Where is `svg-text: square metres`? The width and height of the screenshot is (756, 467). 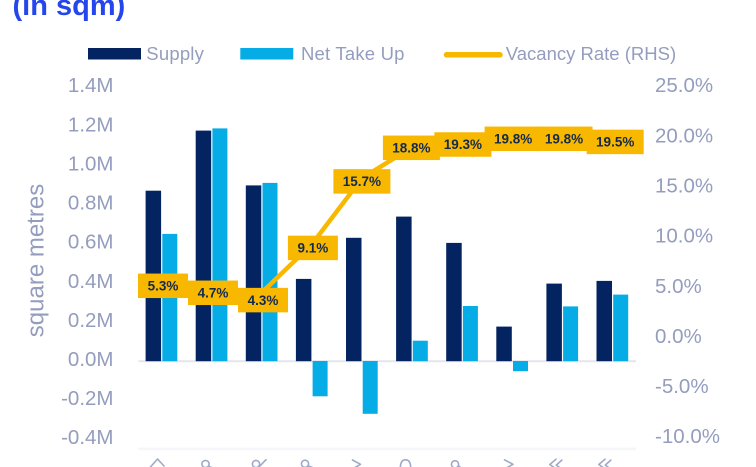
svg-text: square metres is located at coordinates (36, 260).